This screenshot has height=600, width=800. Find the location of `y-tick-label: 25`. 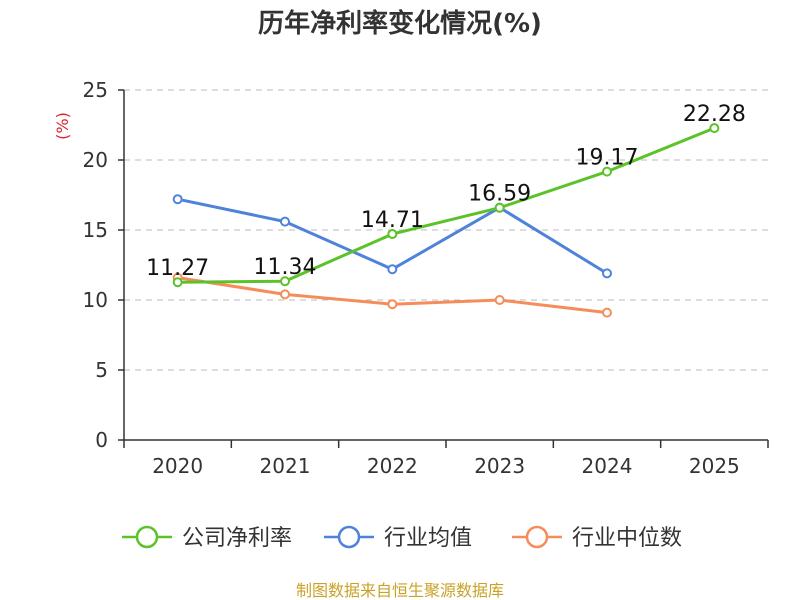

y-tick-label: 25 is located at coordinates (95, 90).